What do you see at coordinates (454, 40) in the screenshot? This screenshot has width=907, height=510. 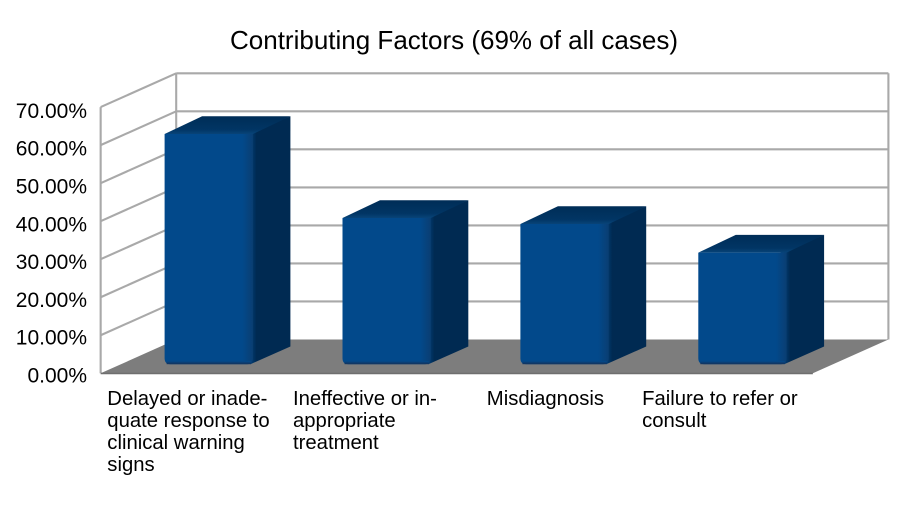 I see `svg-text:Contributing Factors (69% of a: Contributing Factors (69% of all cases)` at bounding box center [454, 40].